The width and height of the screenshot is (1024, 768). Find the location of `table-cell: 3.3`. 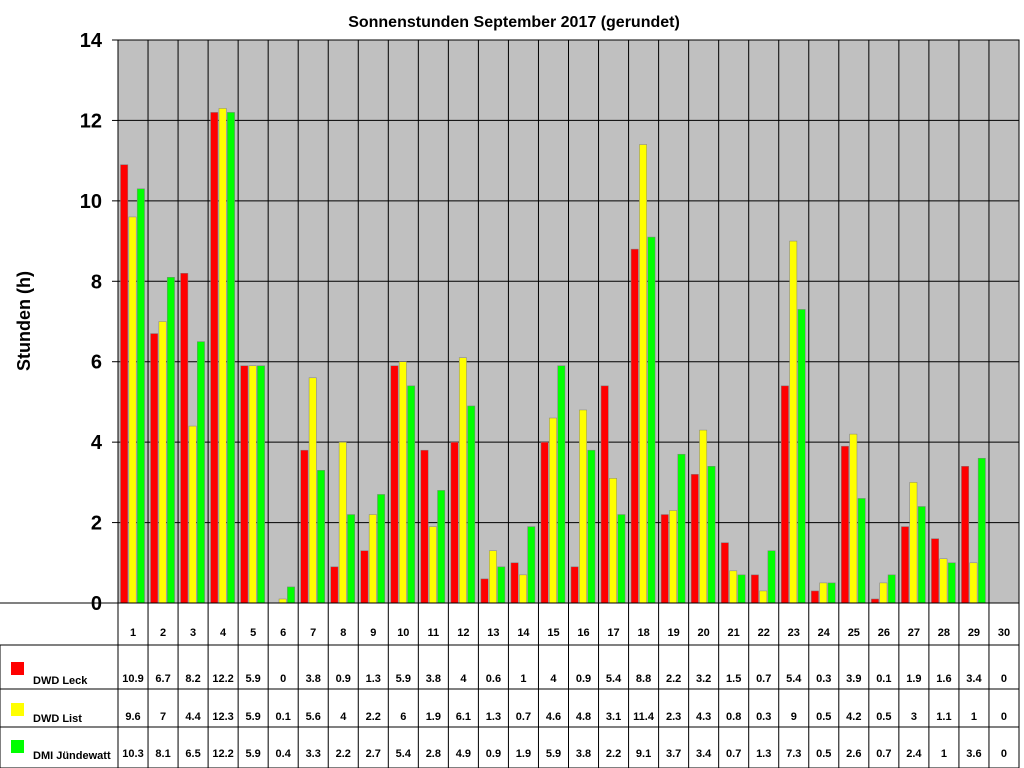

table-cell: 3.3 is located at coordinates (313, 754).